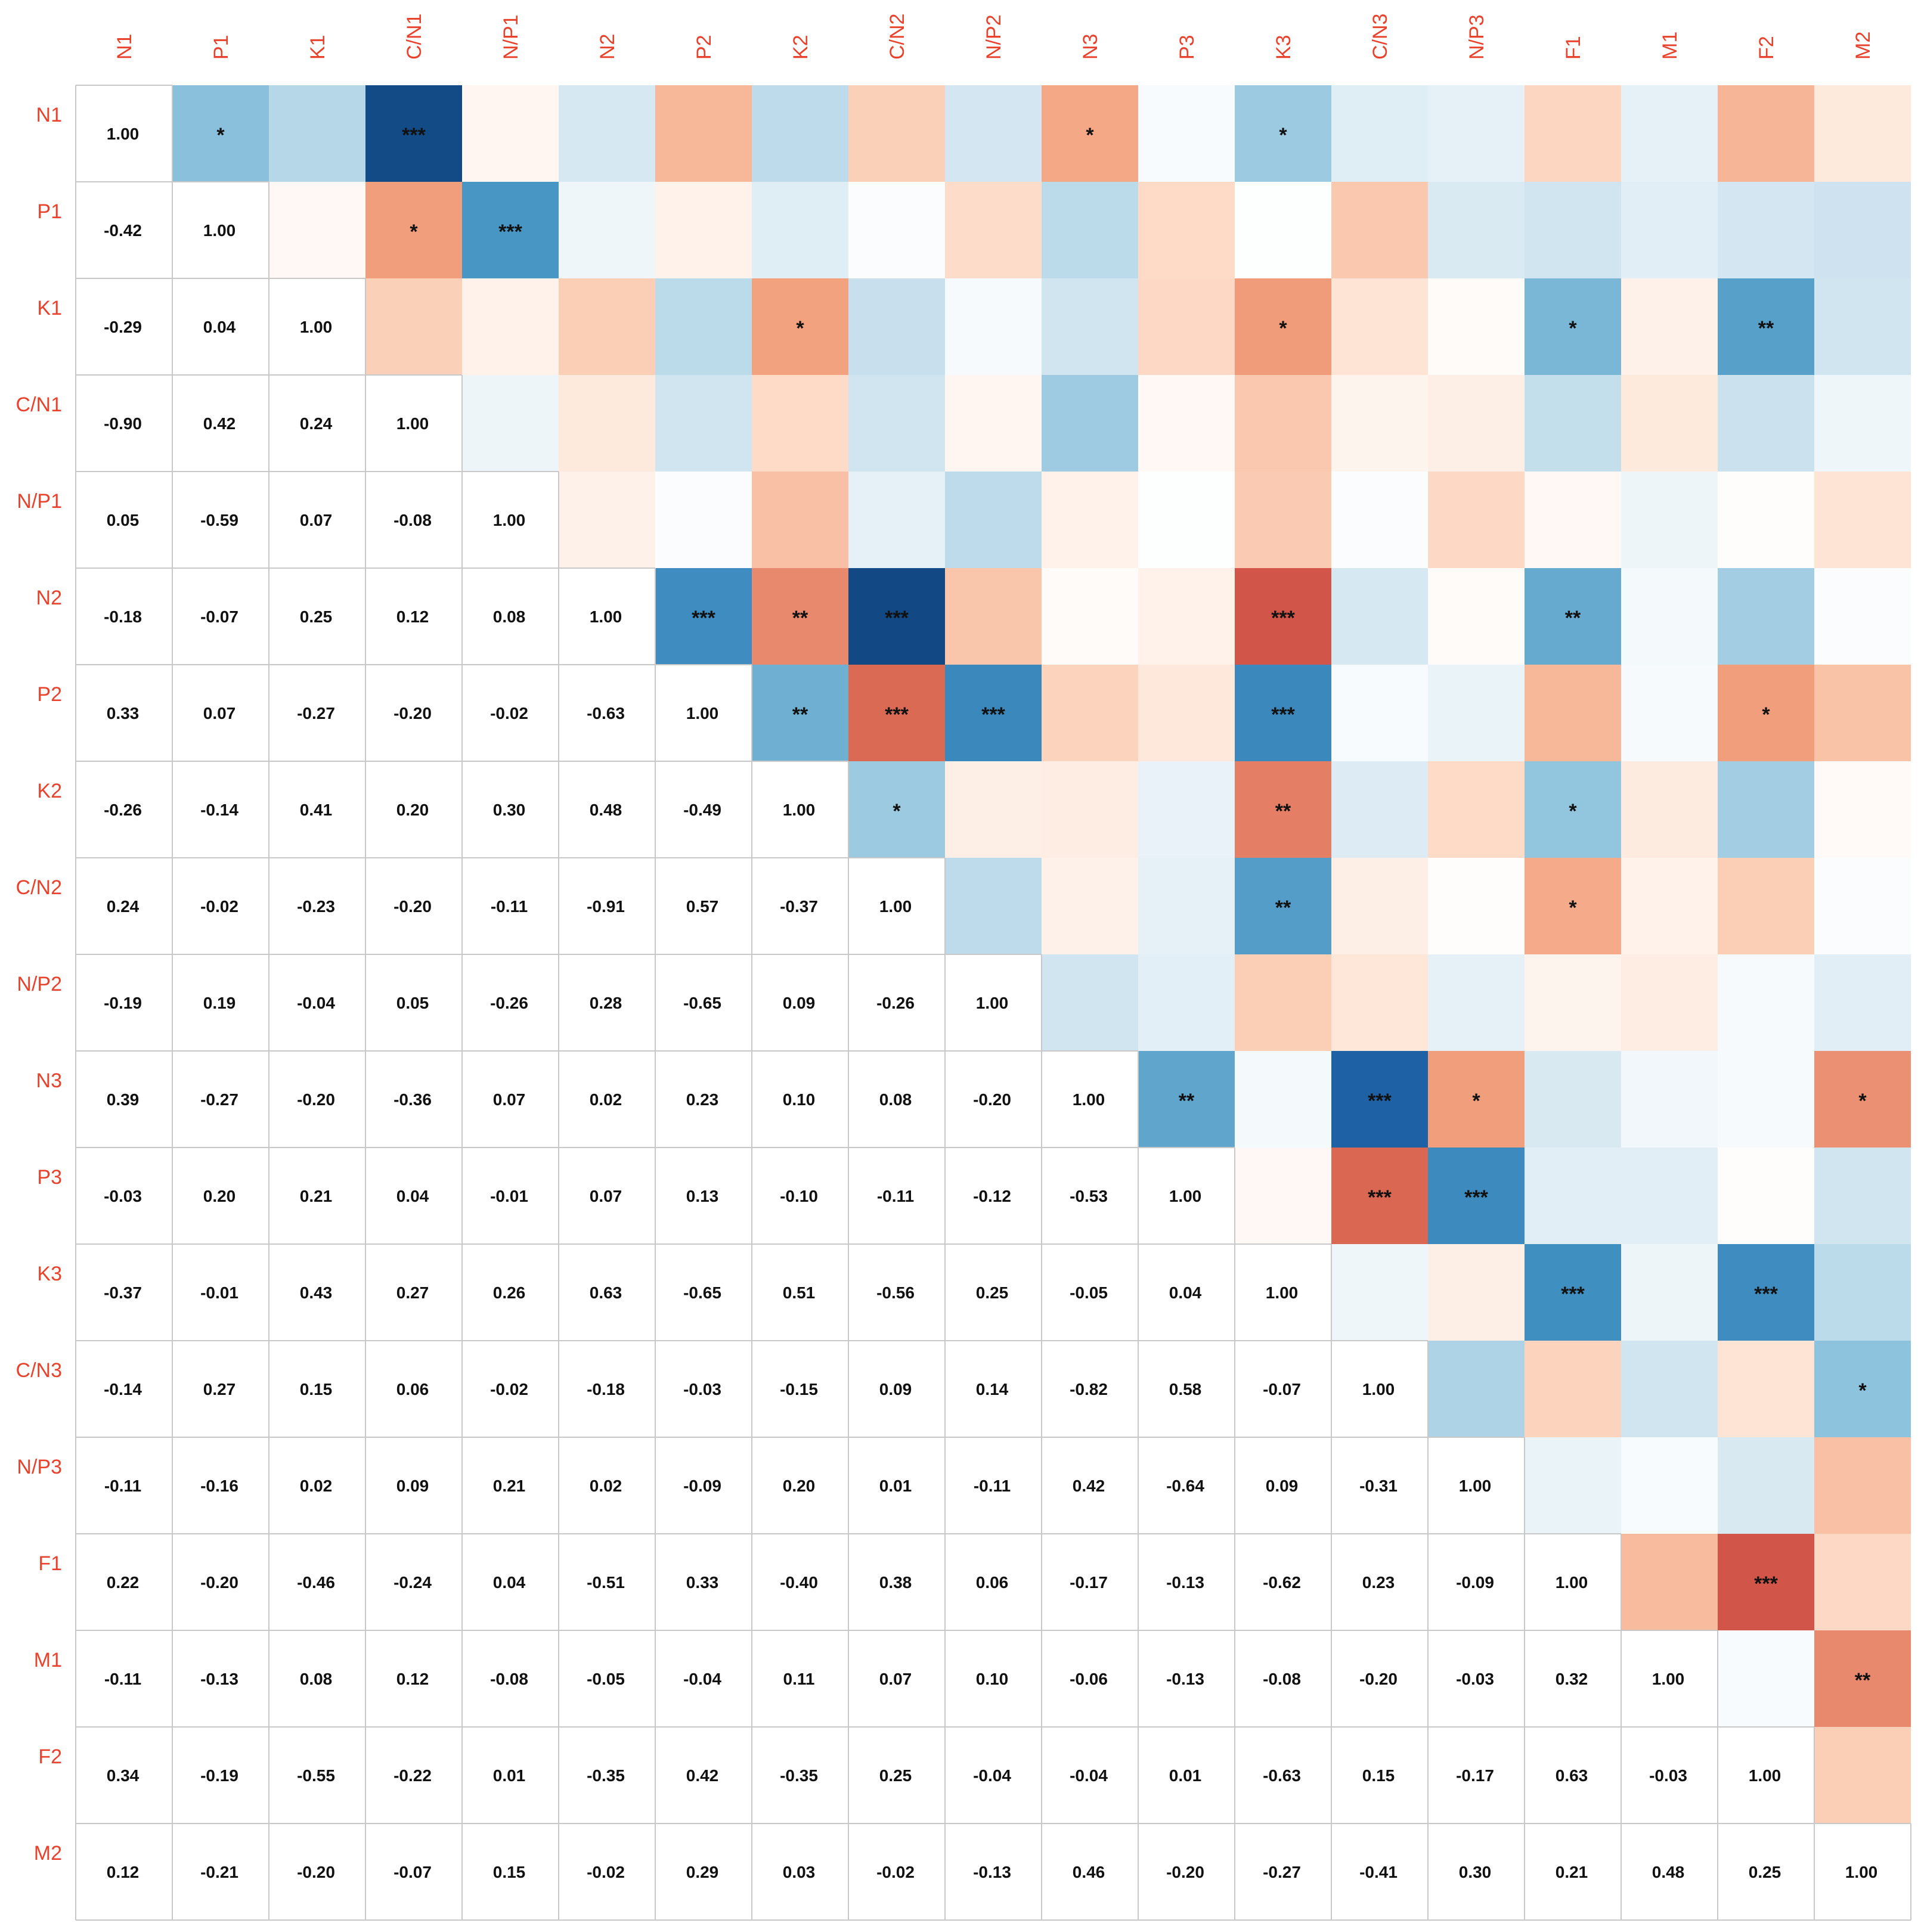 Image resolution: width=1921 pixels, height=1932 pixels. I want to click on correlation-value: 0.07, so click(895, 1679).